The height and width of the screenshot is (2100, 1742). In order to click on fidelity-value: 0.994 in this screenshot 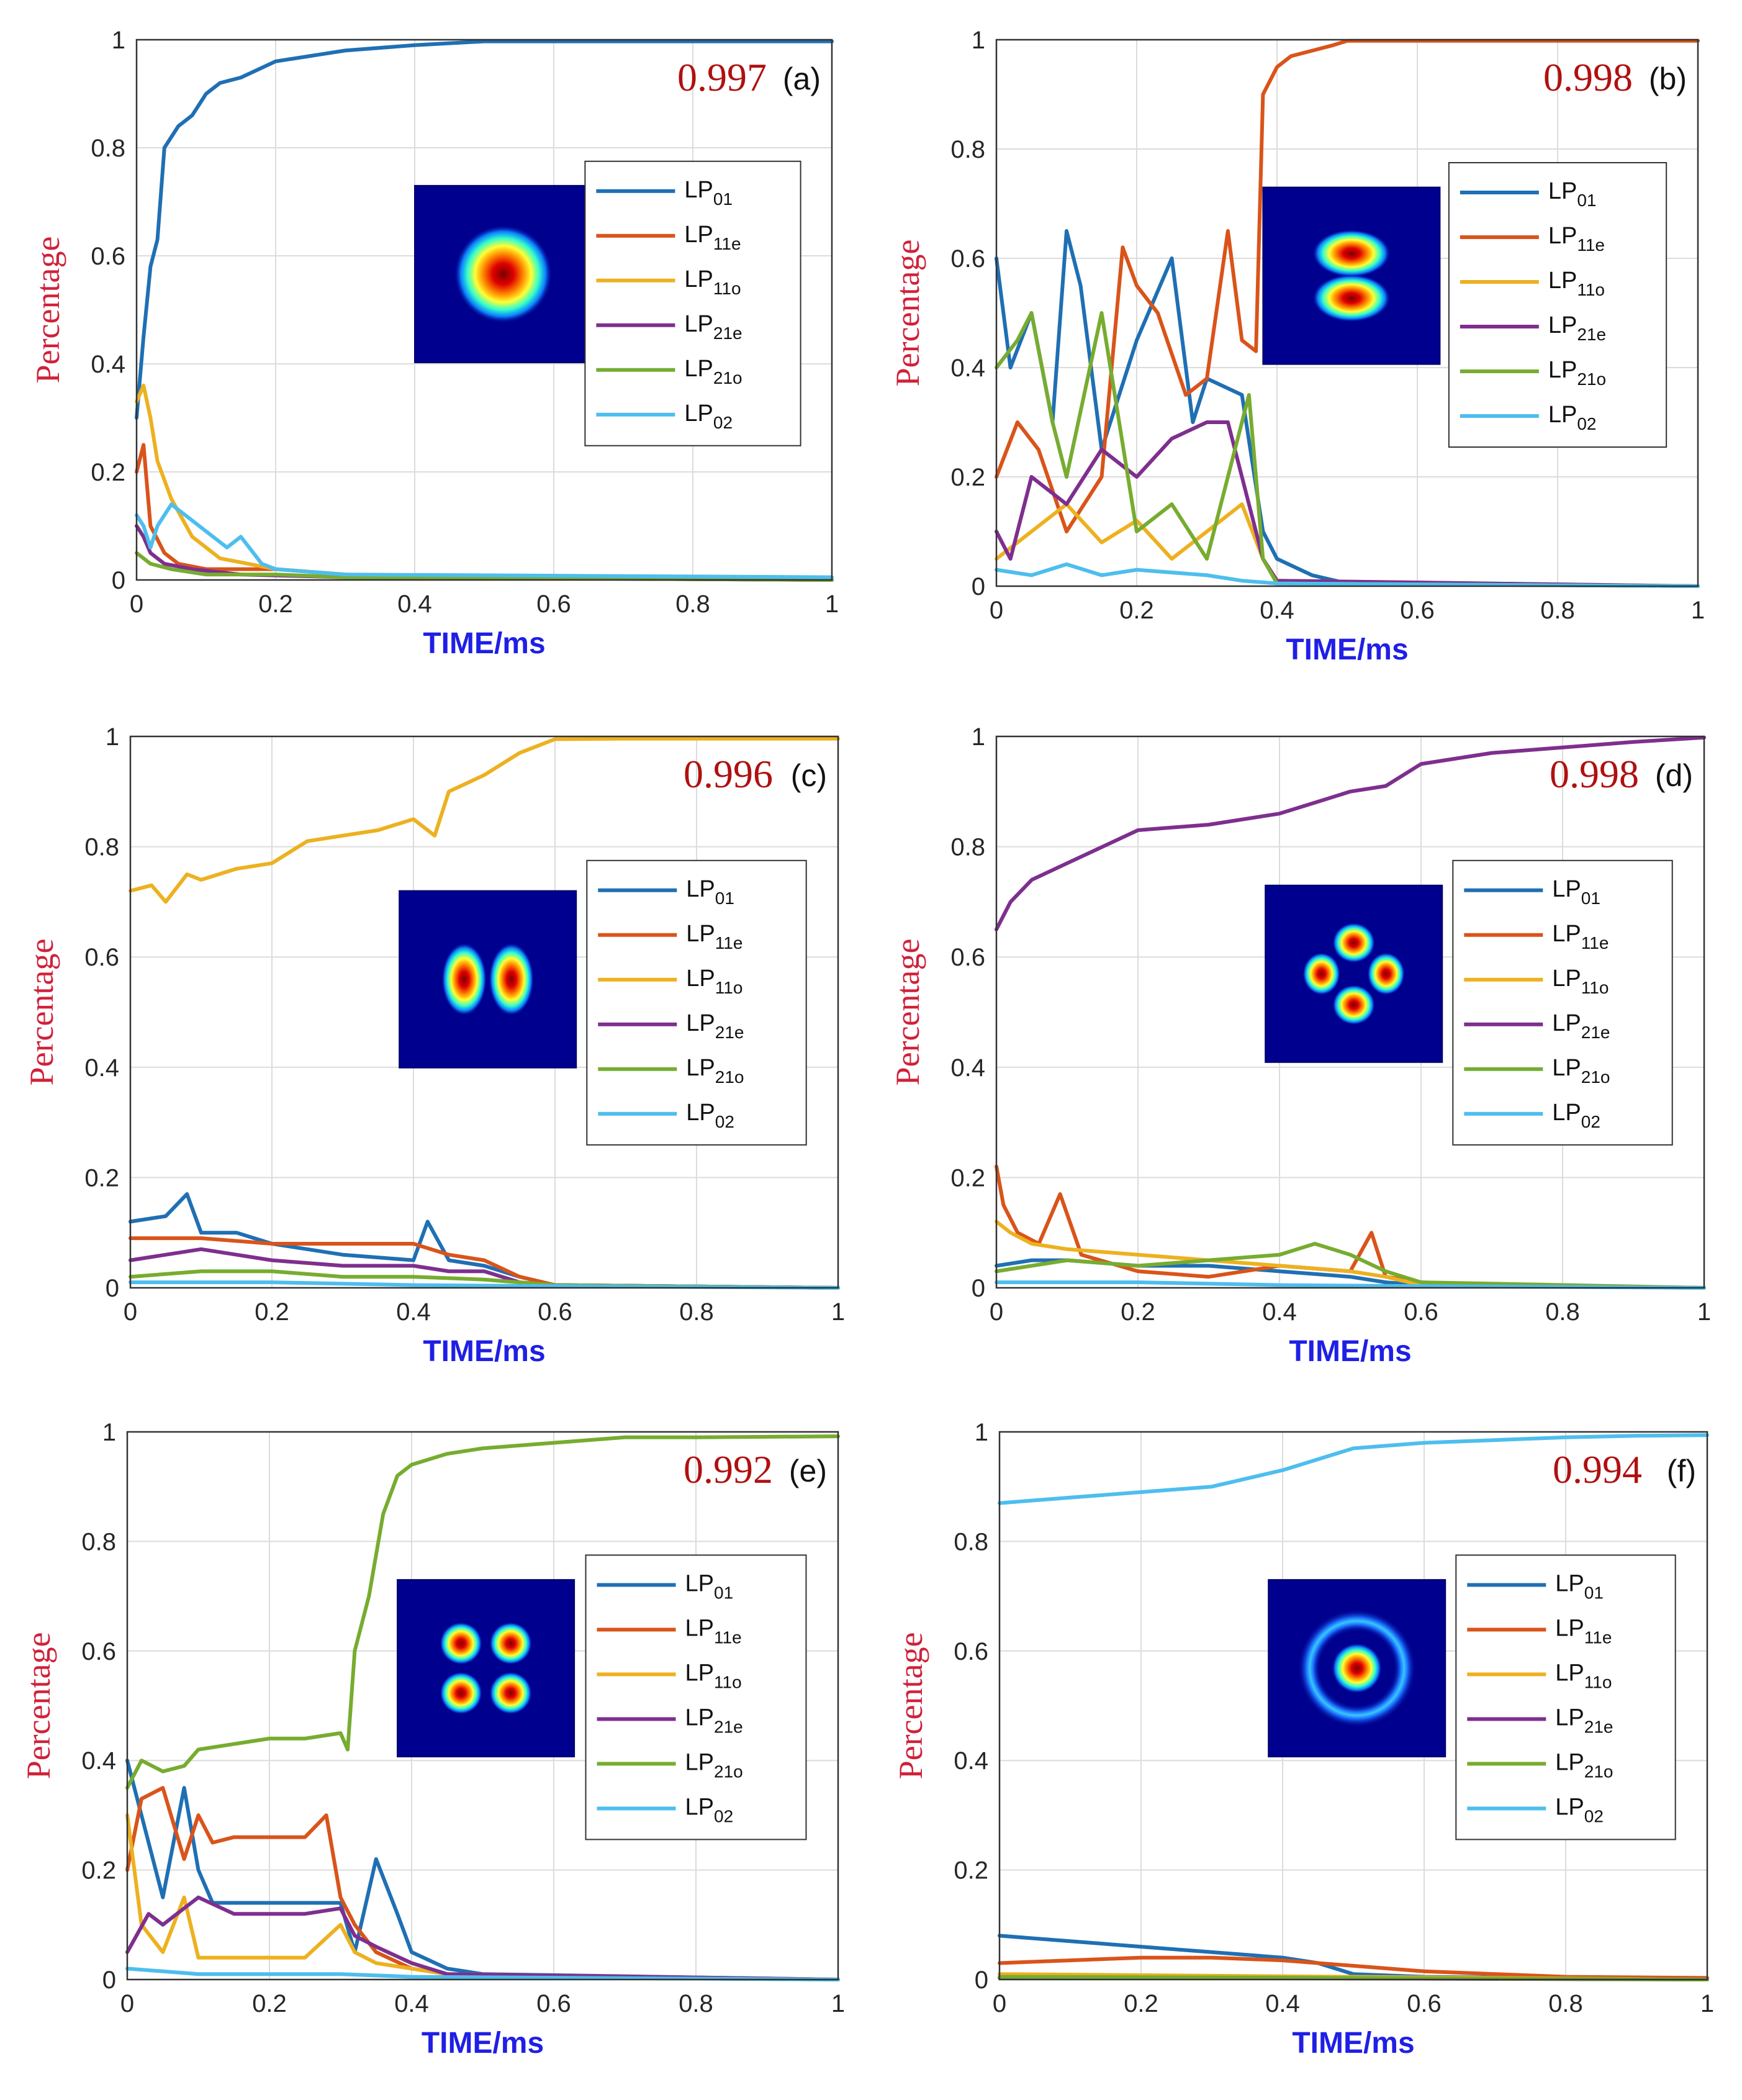, I will do `click(1597, 1469)`.